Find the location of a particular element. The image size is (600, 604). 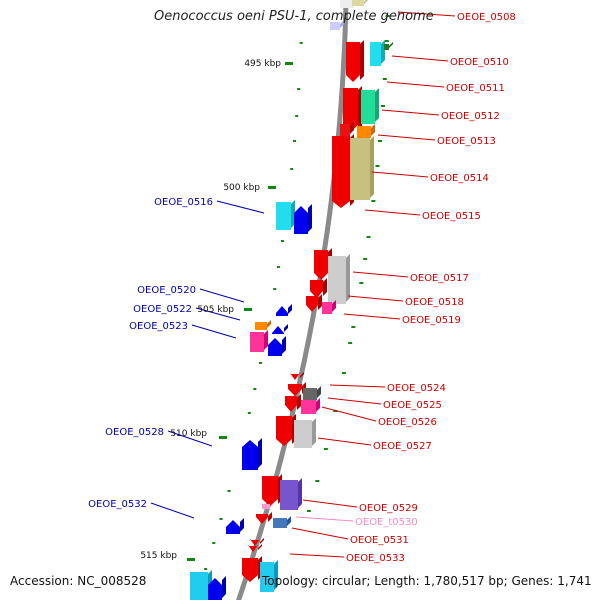

gene-label-right: OEOE_0514 is located at coordinates (459, 178).